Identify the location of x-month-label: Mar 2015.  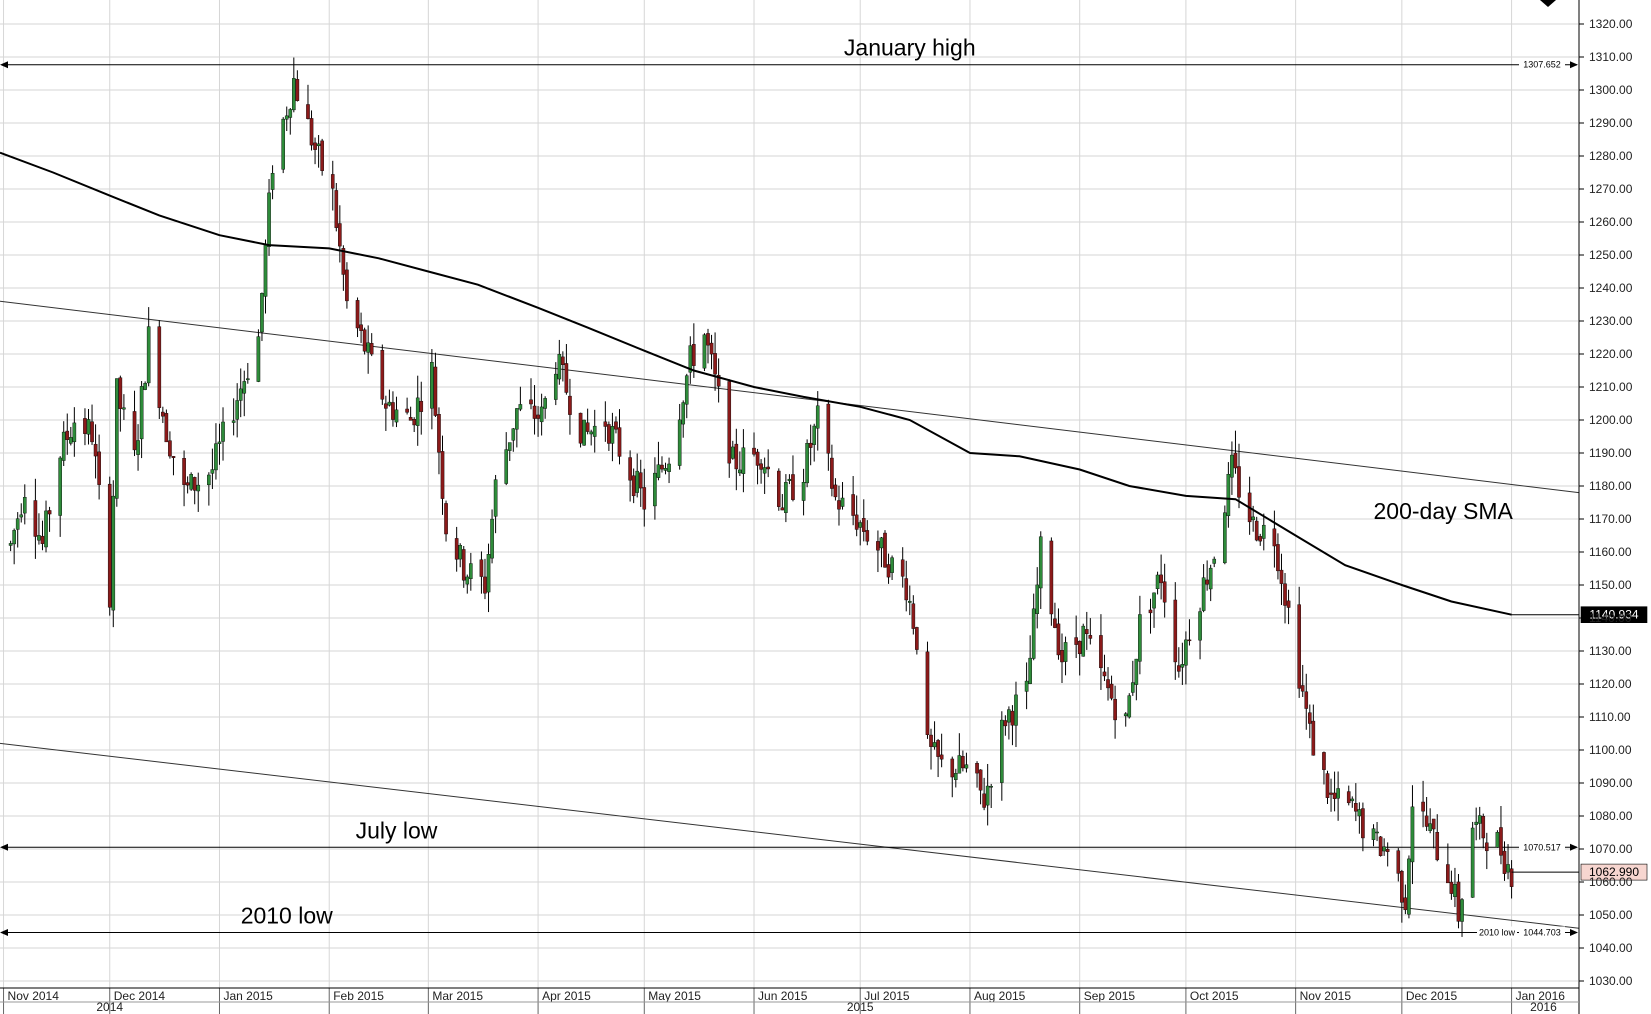
(457, 996).